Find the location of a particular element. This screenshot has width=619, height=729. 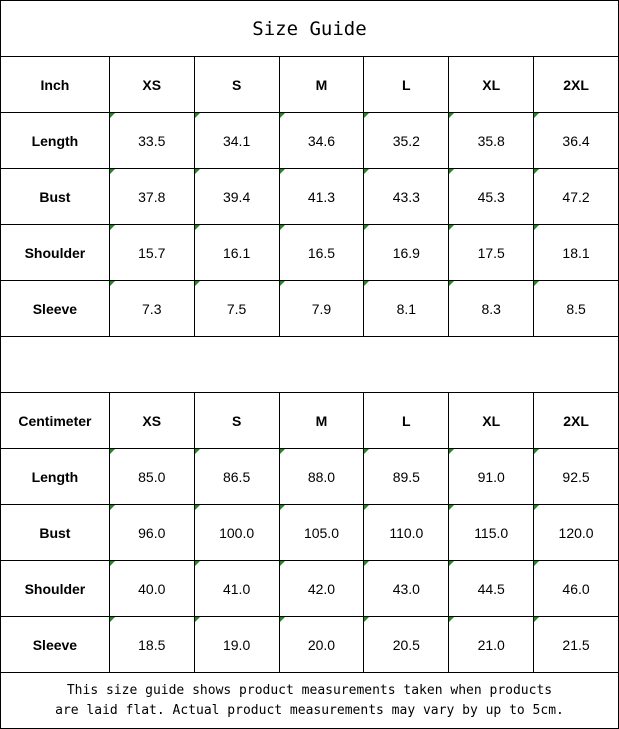

measurement-cell: 20.5 is located at coordinates (405, 644).